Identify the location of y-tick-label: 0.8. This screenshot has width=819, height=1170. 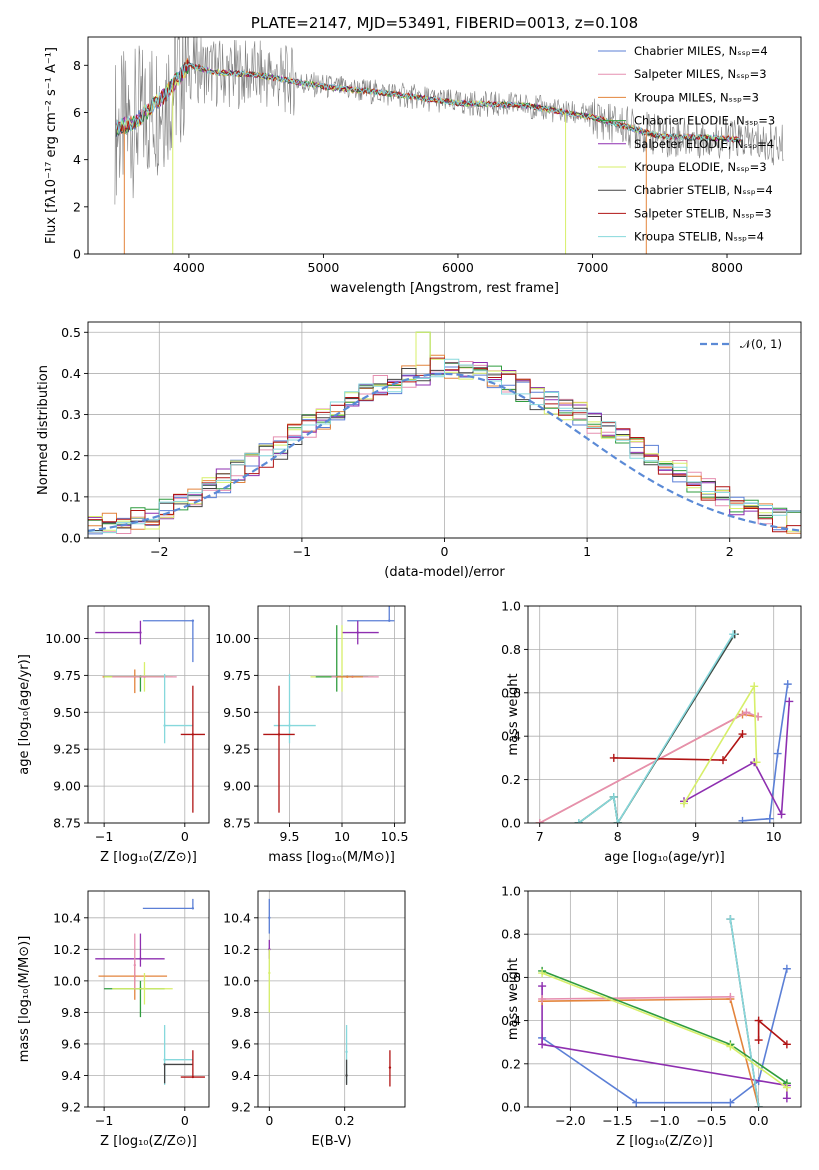
(511, 934).